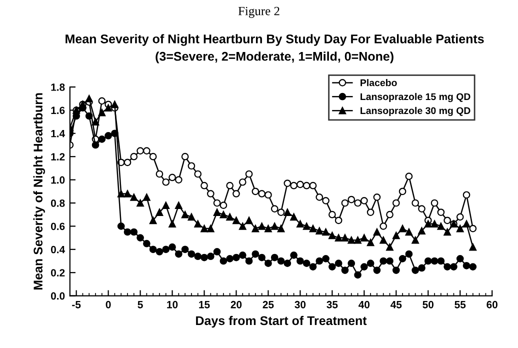  What do you see at coordinates (140, 304) in the screenshot?
I see `x-tick-label: 5` at bounding box center [140, 304].